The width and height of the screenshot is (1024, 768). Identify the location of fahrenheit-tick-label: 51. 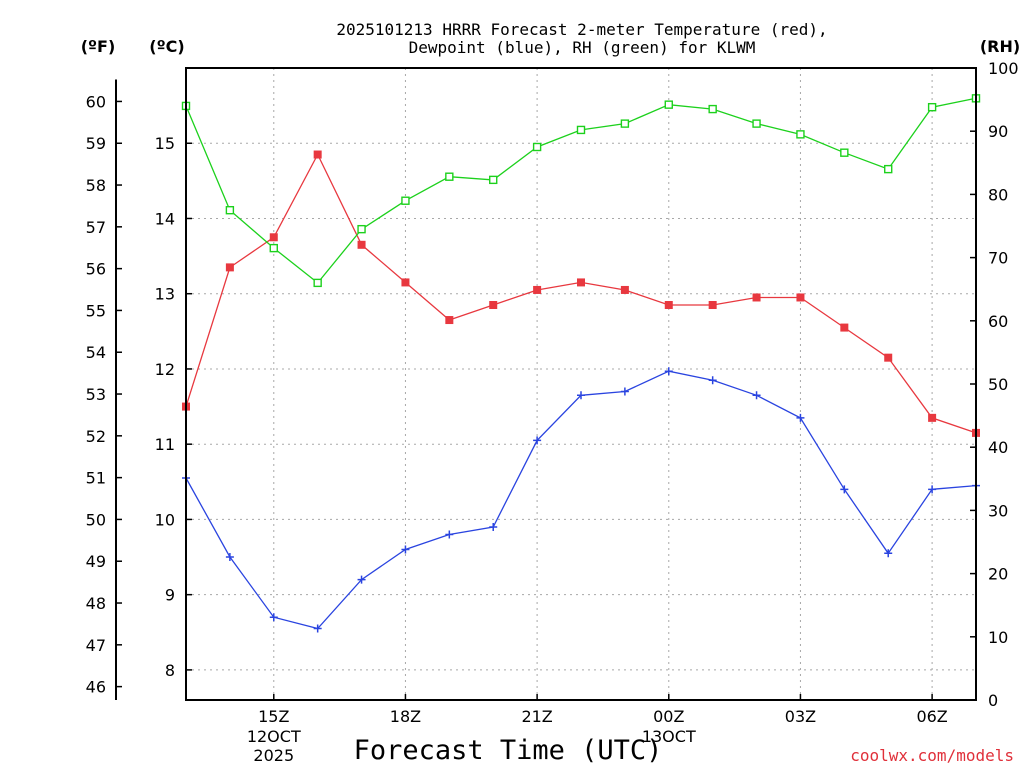
(96, 478).